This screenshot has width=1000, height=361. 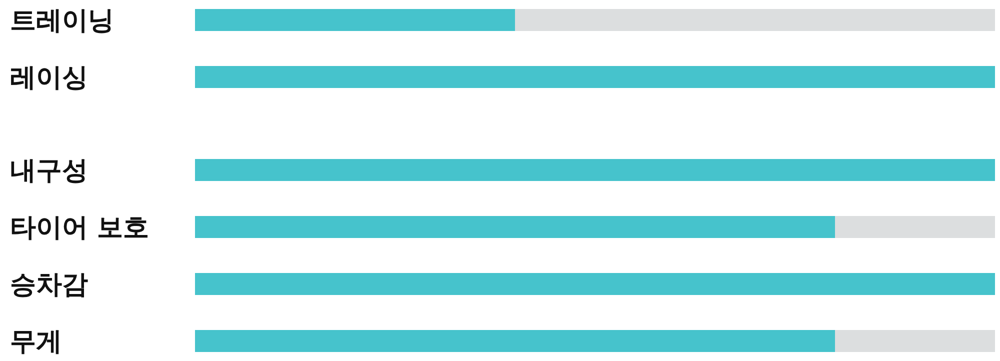 What do you see at coordinates (49, 171) in the screenshot?
I see `y-tick-label: 내구성` at bounding box center [49, 171].